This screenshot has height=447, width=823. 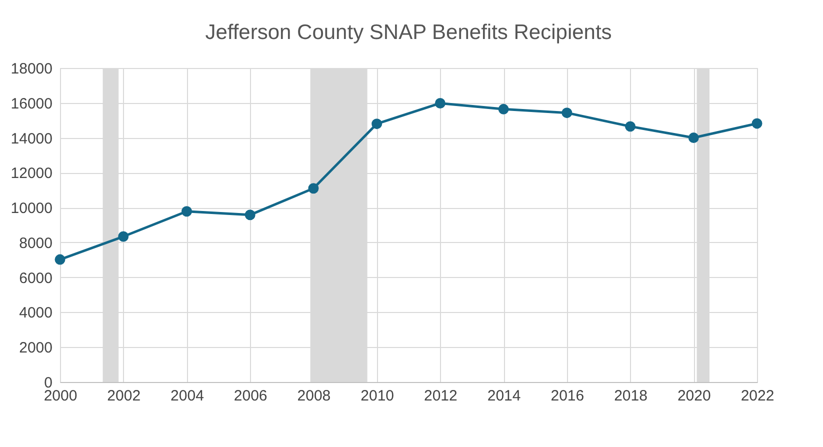 What do you see at coordinates (377, 396) in the screenshot?
I see `x-tick-label: 2010` at bounding box center [377, 396].